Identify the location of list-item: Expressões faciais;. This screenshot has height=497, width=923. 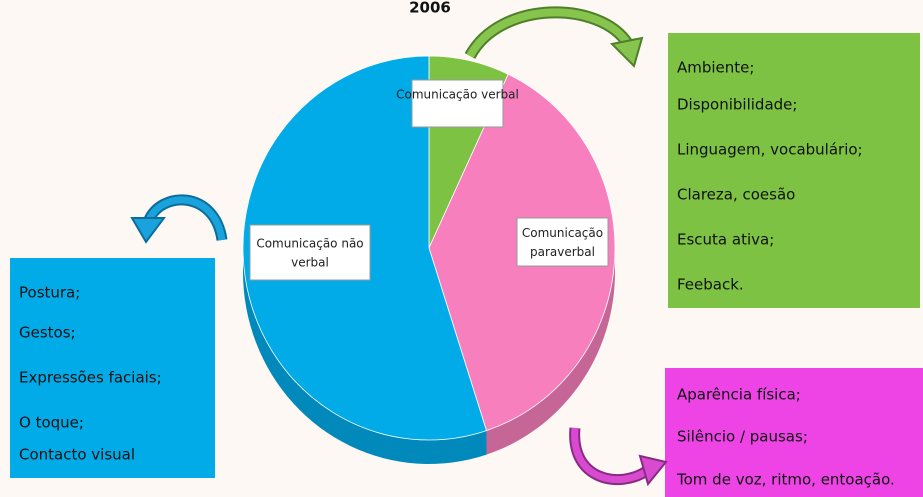
(90, 378).